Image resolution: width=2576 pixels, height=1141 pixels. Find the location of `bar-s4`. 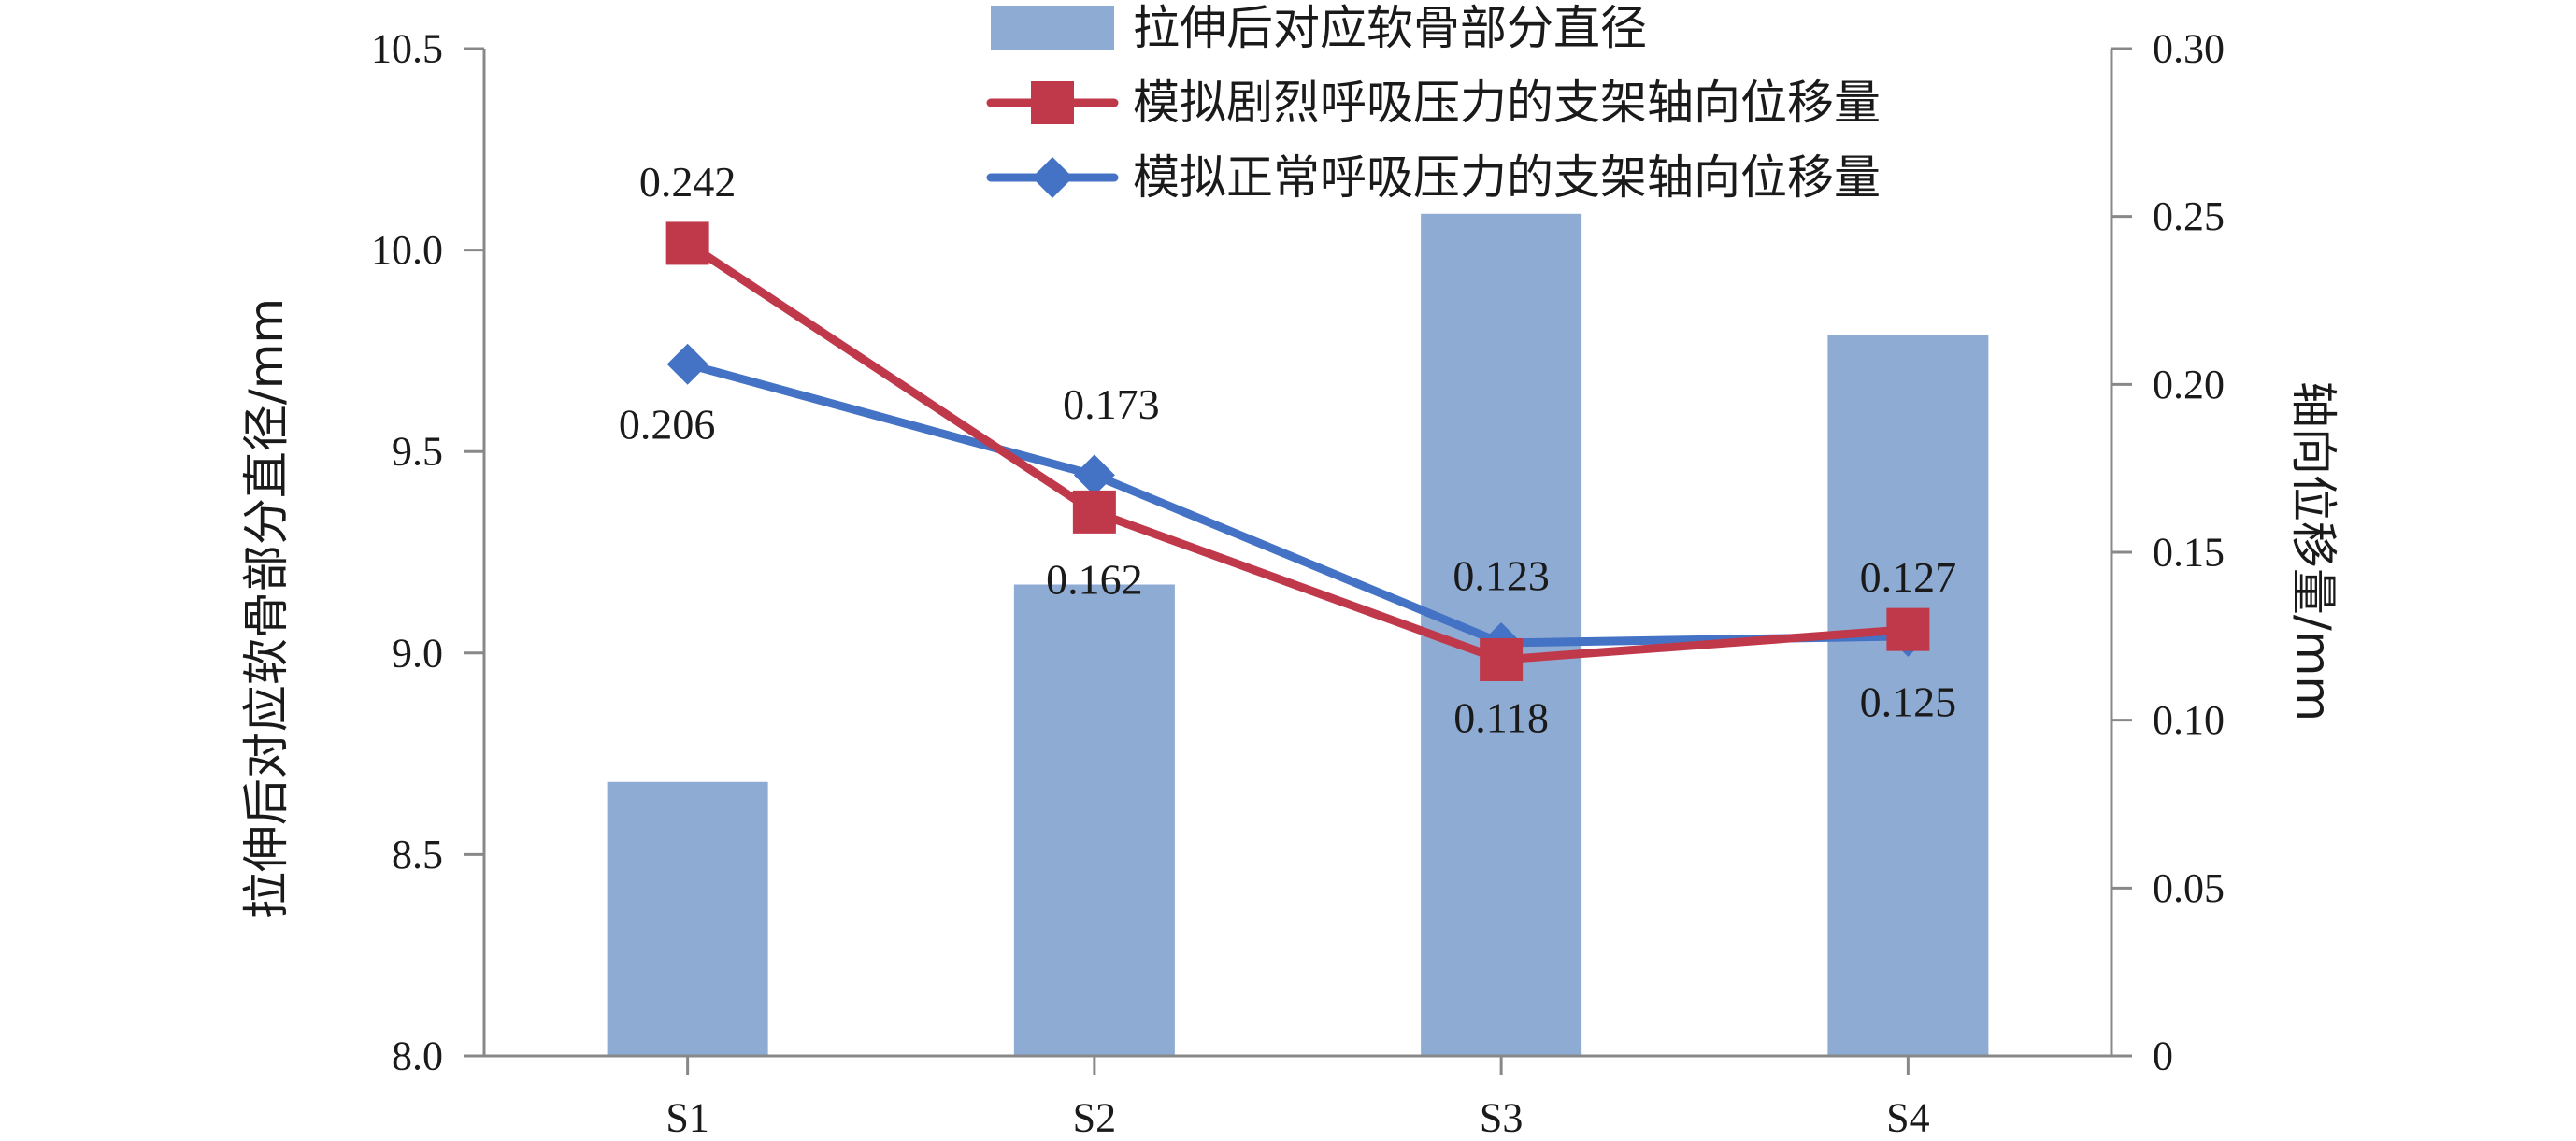

bar-s4 is located at coordinates (1908, 696).